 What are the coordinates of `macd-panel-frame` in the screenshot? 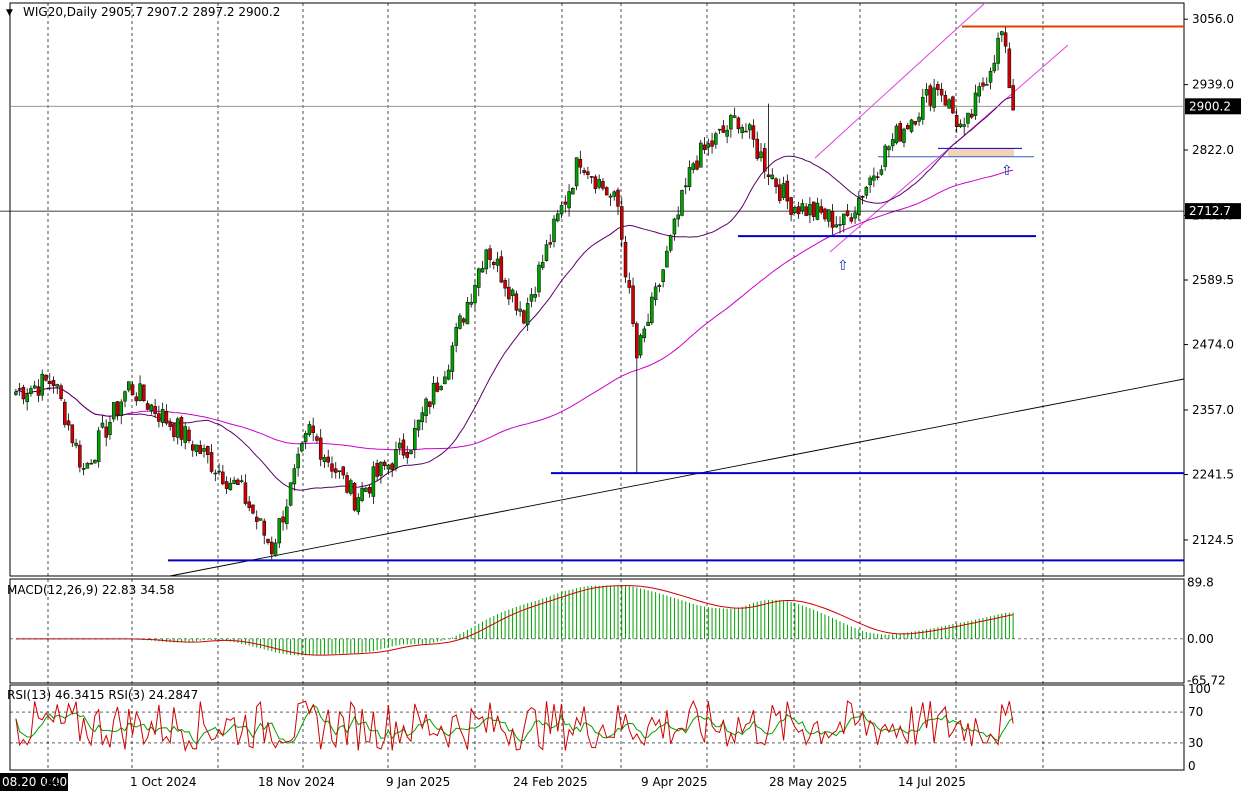 It's located at (597, 631).